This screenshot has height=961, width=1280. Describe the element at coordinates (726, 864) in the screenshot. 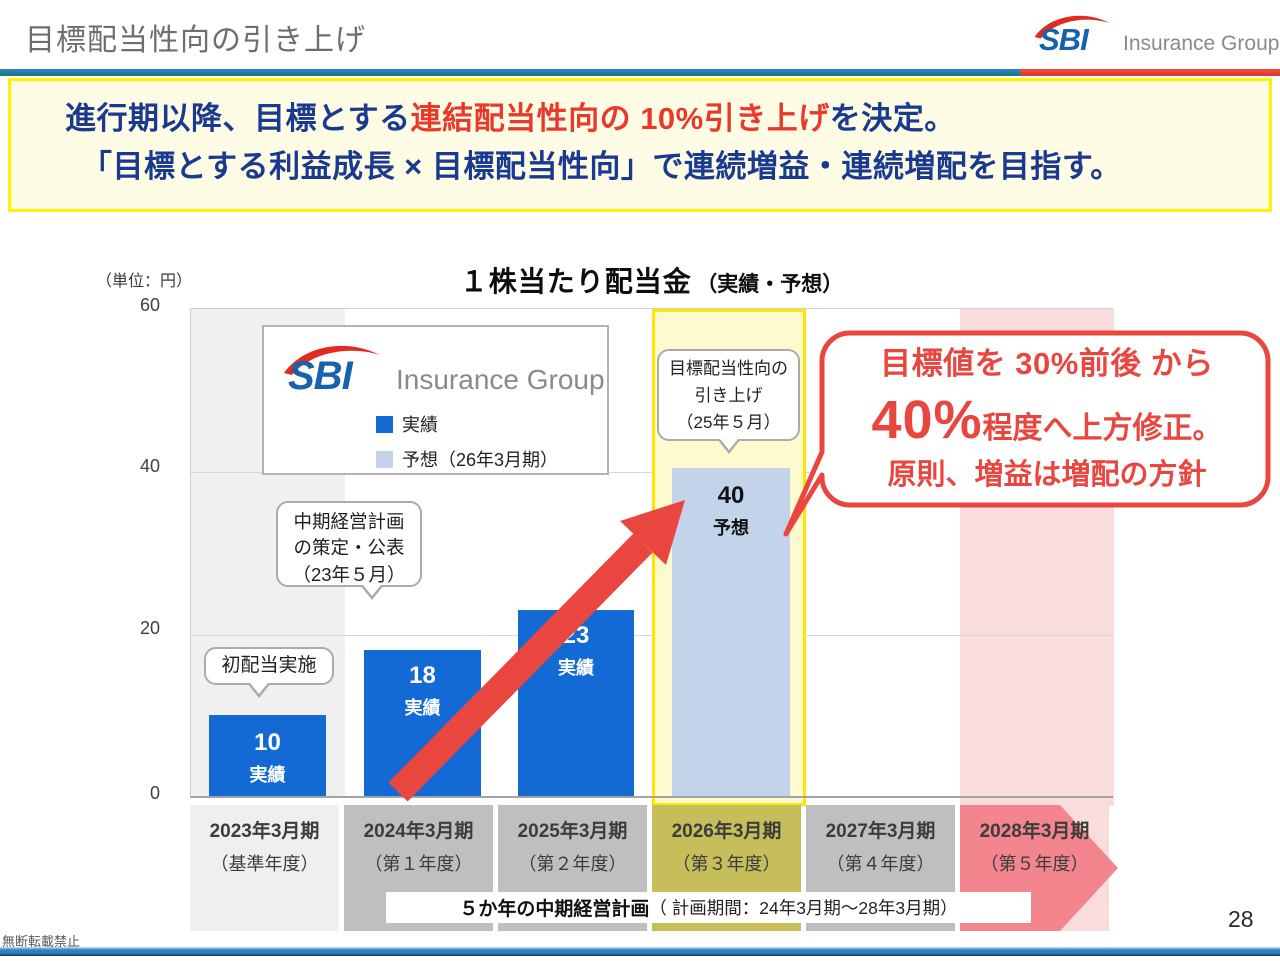

I see `x-sub: （第３年度）` at that location.